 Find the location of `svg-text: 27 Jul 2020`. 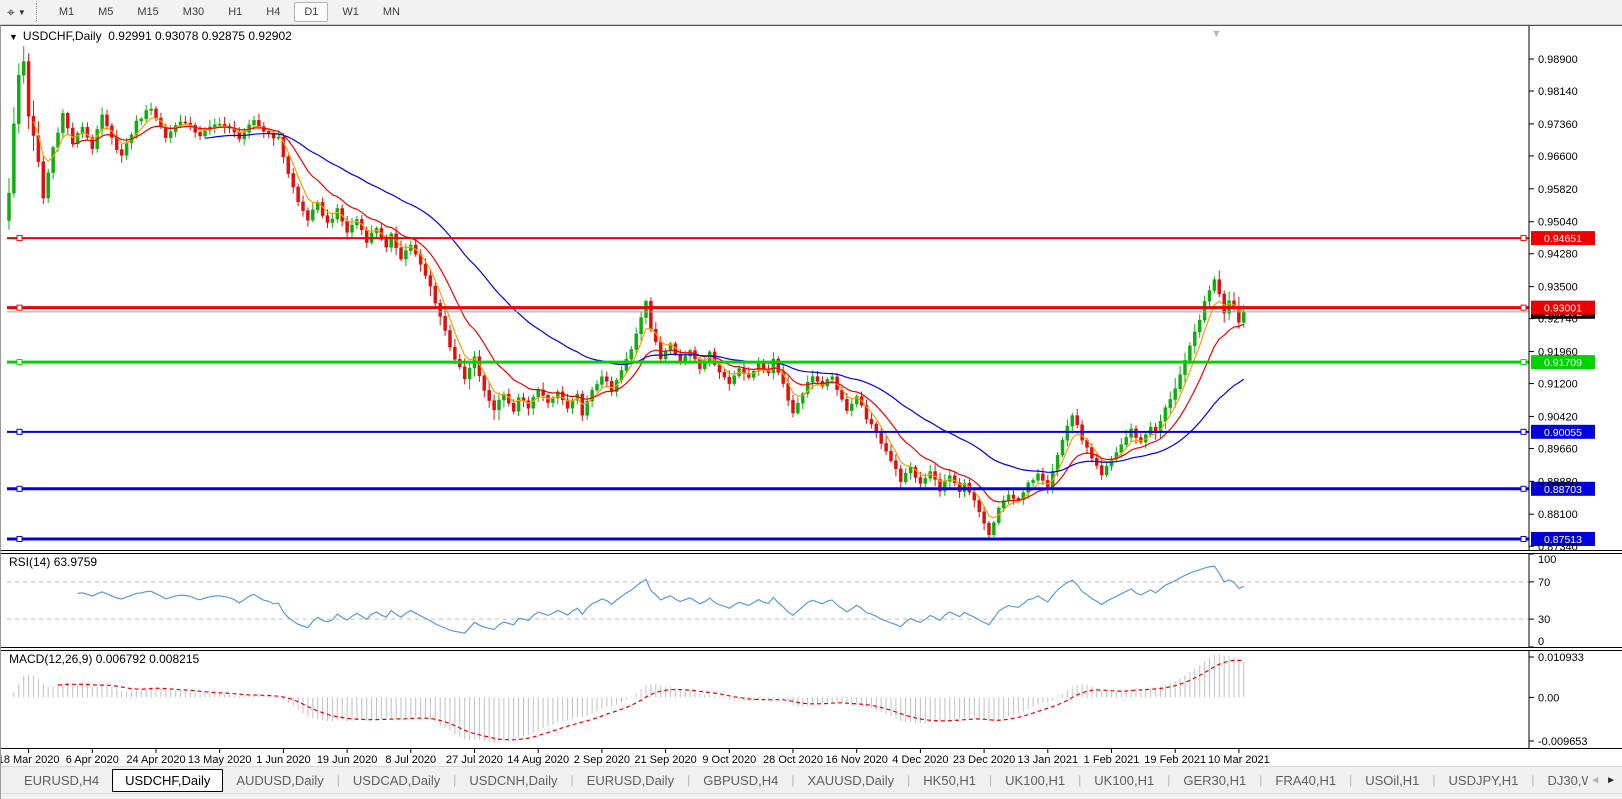

svg-text: 27 Jul 2020 is located at coordinates (474, 760).